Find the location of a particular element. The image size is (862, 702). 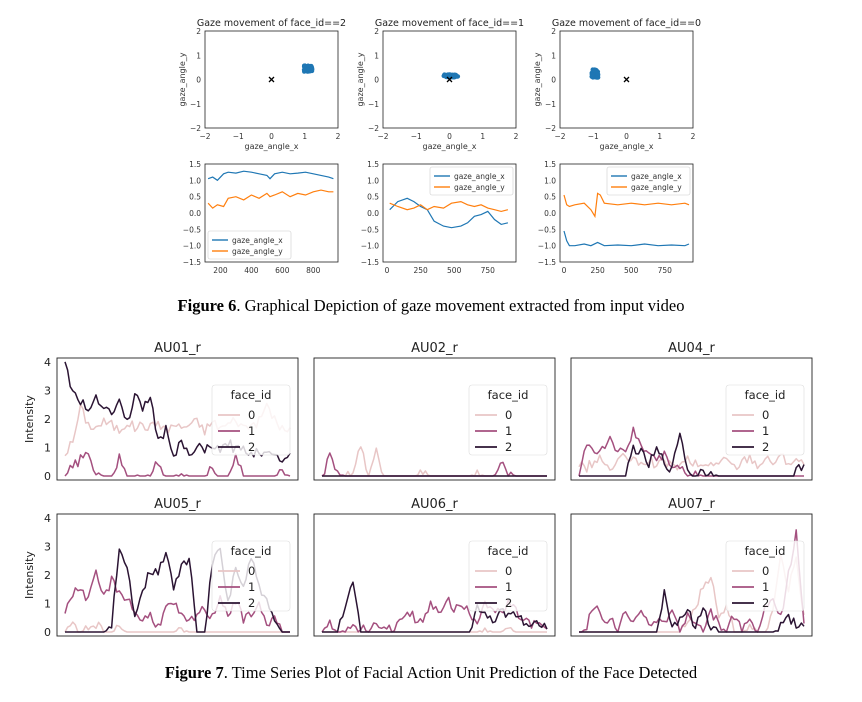

au-title: AU02_r is located at coordinates (434, 348).